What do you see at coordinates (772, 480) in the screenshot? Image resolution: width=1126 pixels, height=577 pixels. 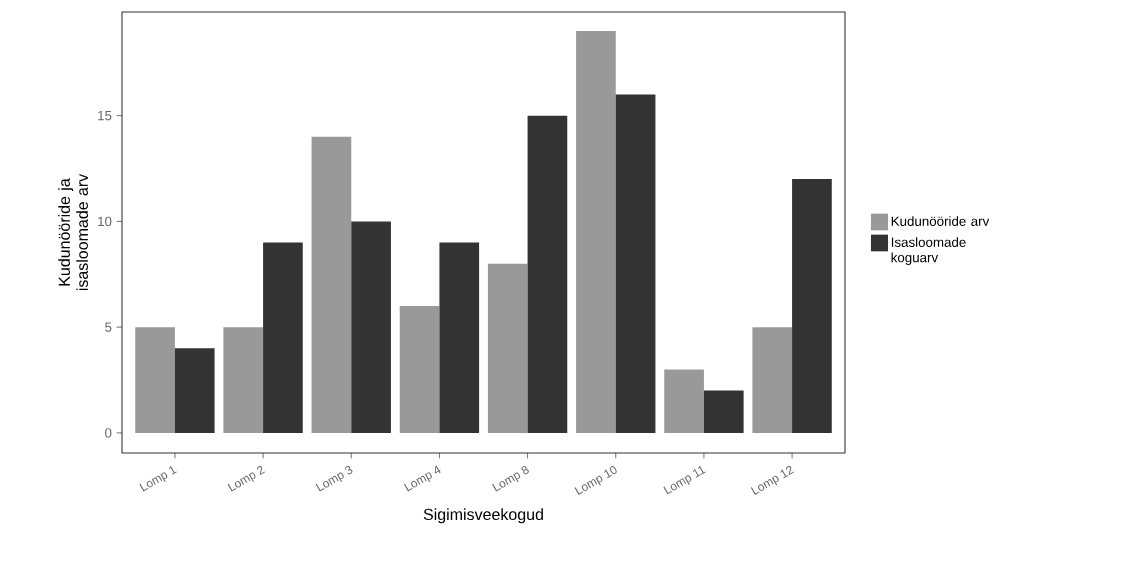 I see `x-tick-label: Lomp 12` at bounding box center [772, 480].